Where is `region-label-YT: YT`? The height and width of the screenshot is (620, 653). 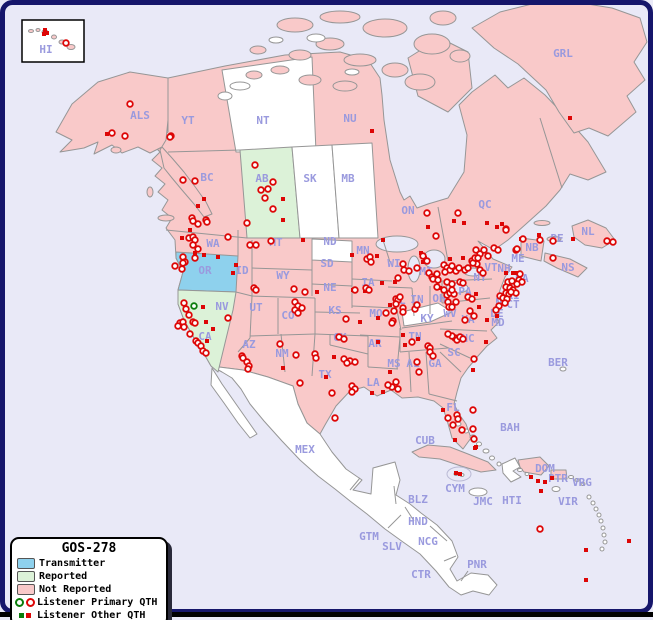
region-label-YT: YT is located at coordinates (188, 120).